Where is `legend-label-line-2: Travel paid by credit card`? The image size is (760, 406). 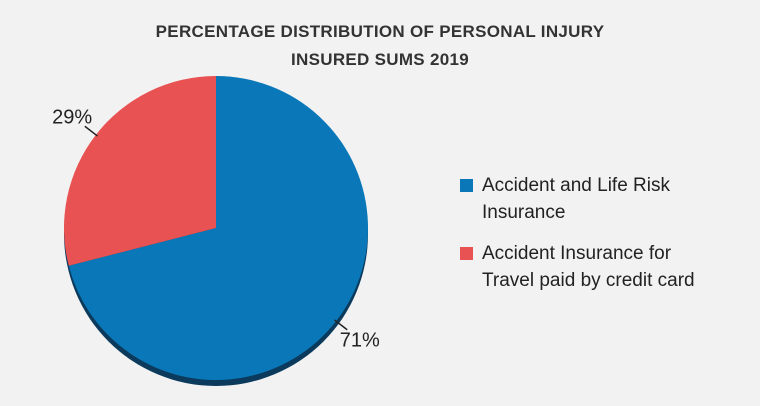
legend-label-line-2: Travel paid by credit card is located at coordinates (588, 280).